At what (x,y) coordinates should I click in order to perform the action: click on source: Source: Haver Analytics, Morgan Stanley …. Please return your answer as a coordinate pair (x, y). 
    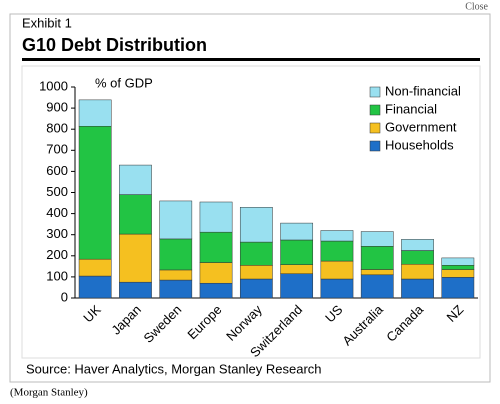
    Looking at the image, I should click on (174, 368).